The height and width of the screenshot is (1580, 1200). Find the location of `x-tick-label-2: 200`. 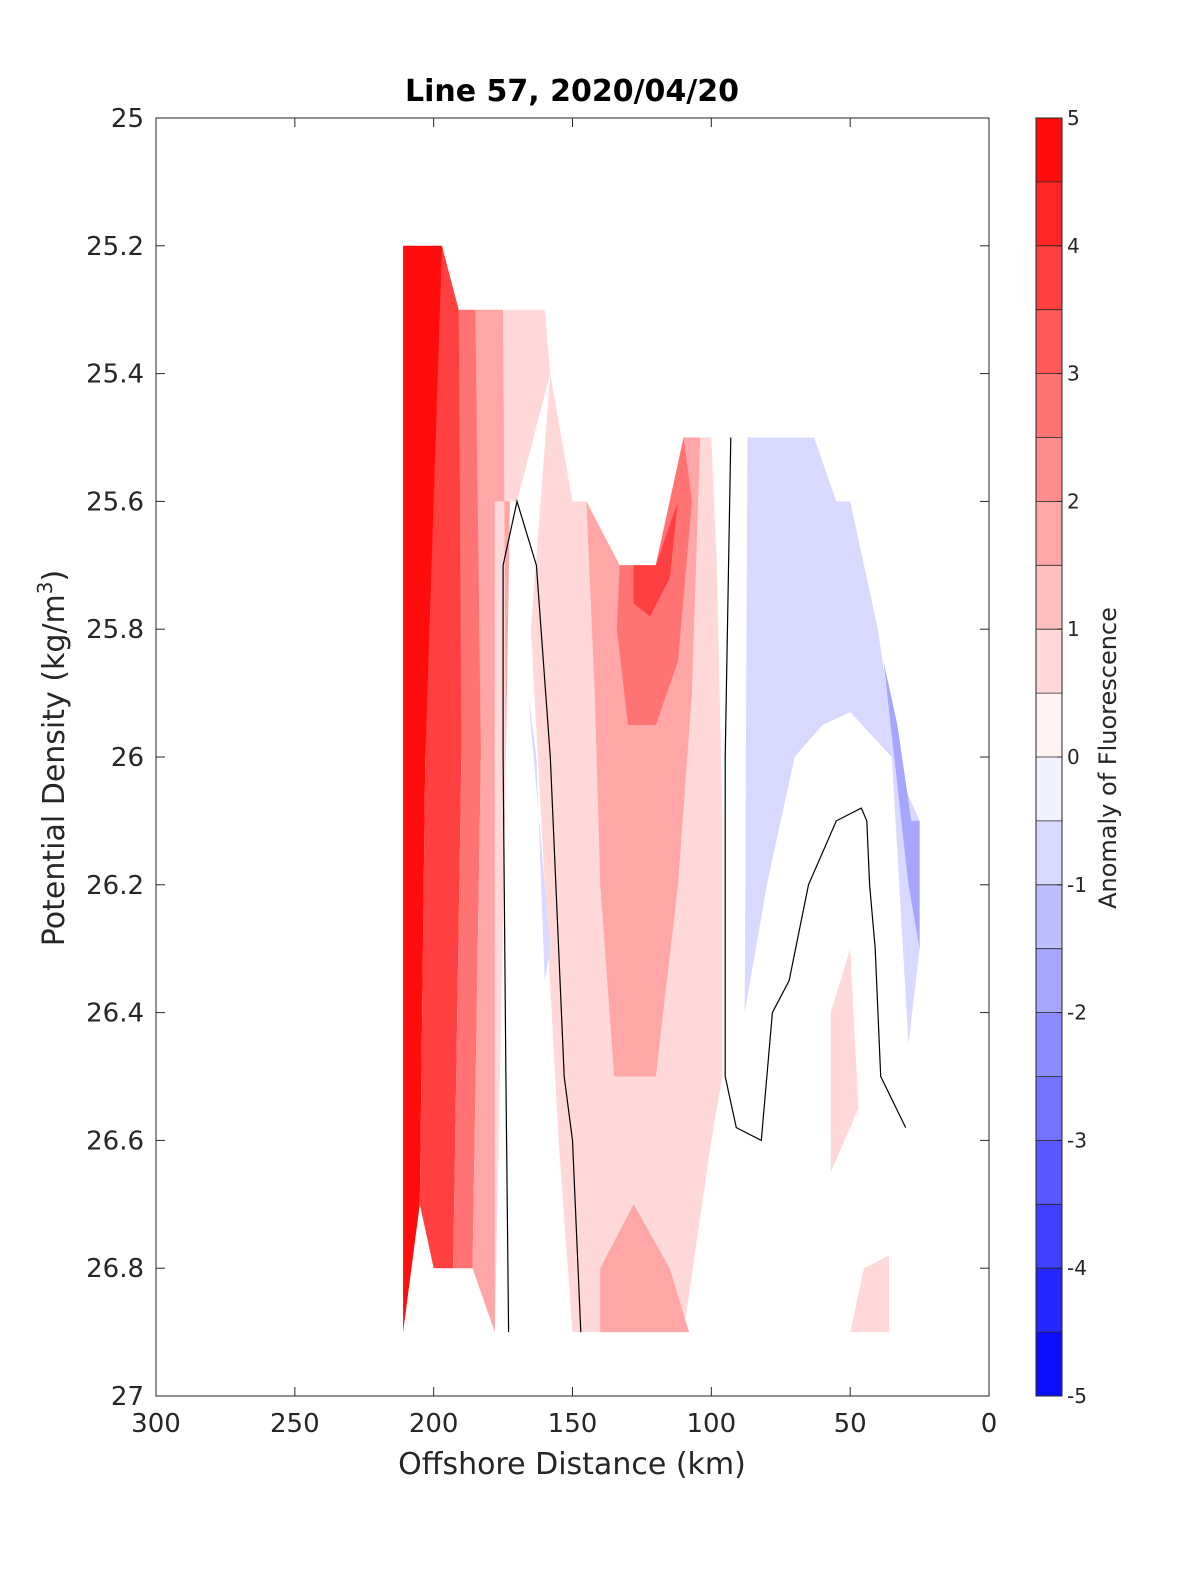

x-tick-label-2: 200 is located at coordinates (434, 1424).